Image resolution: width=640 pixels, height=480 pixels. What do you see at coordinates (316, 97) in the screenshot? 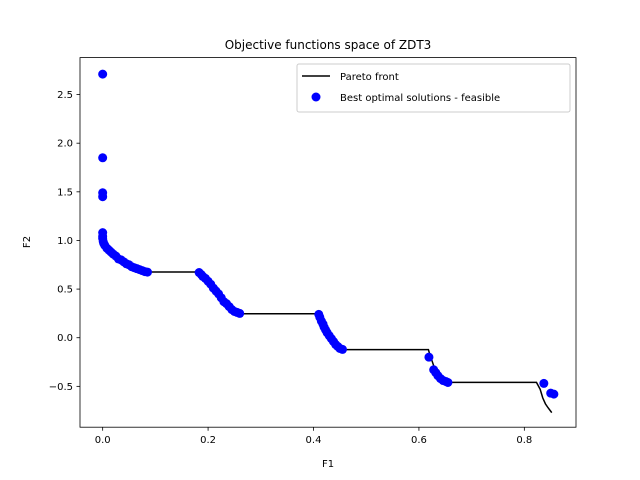
I see `legend-swatch-feasible-solutions` at bounding box center [316, 97].